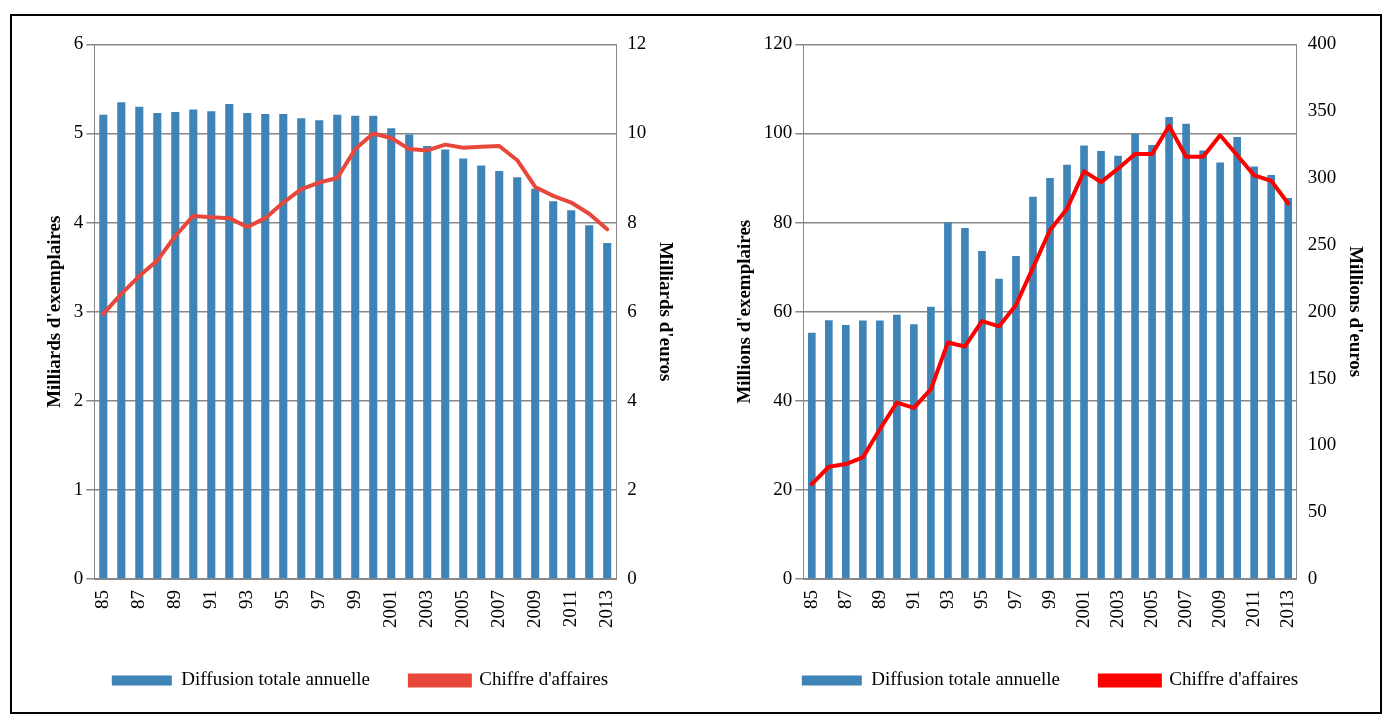 The image size is (1387, 720). Describe the element at coordinates (78, 488) in the screenshot. I see `y-tick-label: 1` at that location.